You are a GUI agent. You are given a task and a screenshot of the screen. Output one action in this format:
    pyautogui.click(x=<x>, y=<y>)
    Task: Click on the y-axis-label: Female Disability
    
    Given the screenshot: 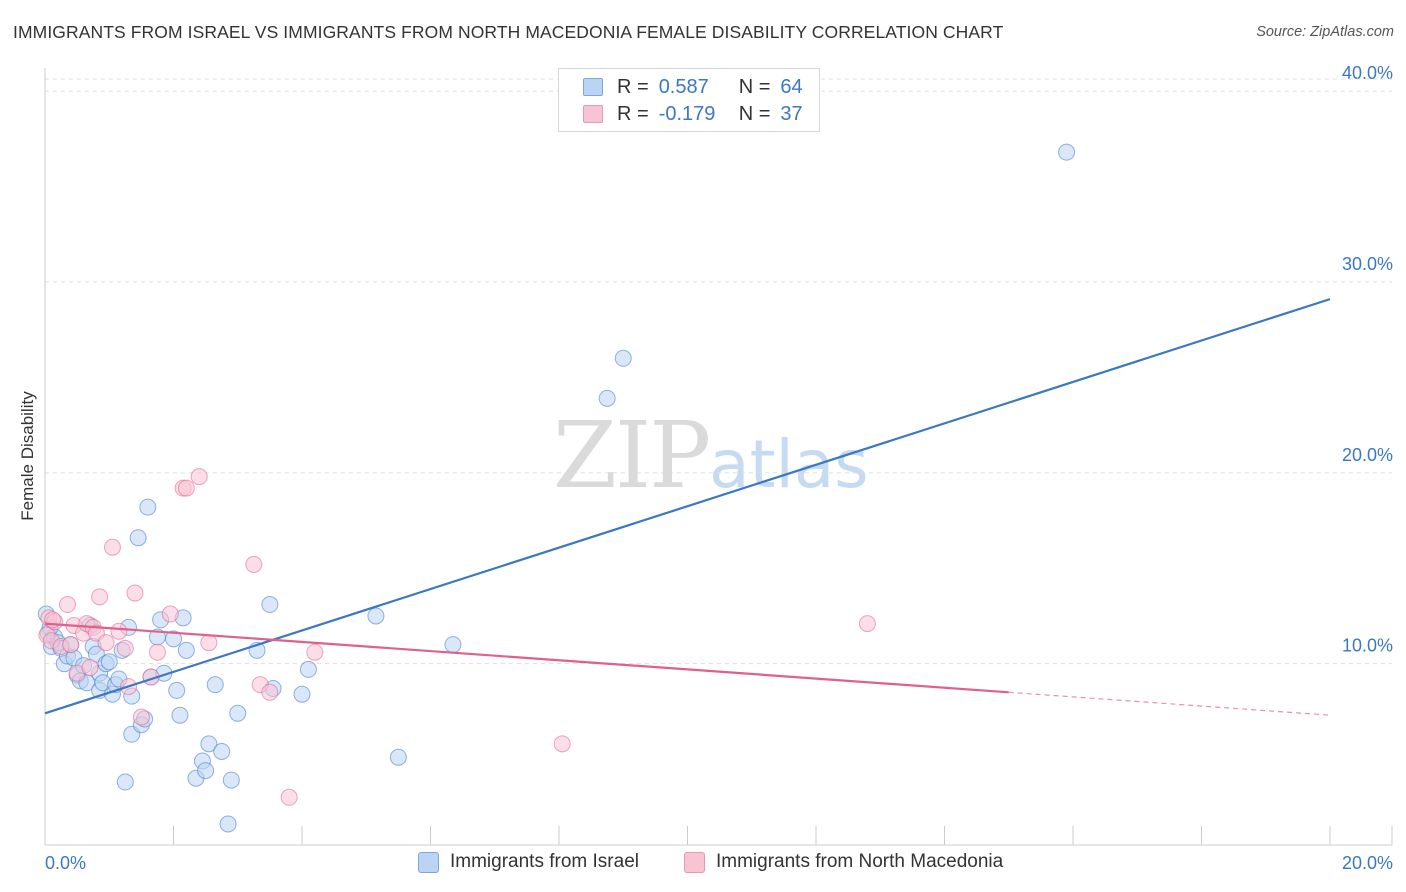 What is the action you would take?
    pyautogui.click(x=27, y=456)
    